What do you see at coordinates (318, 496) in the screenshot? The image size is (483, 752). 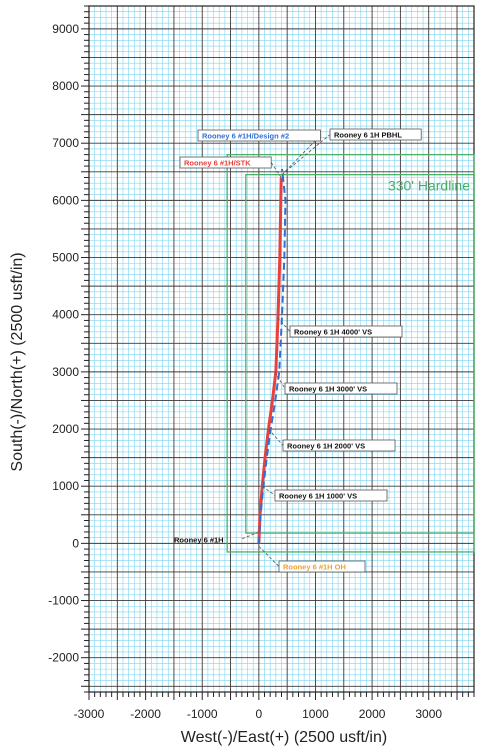 I see `annotation-text: Rooney 6 1H 1000' VS` at bounding box center [318, 496].